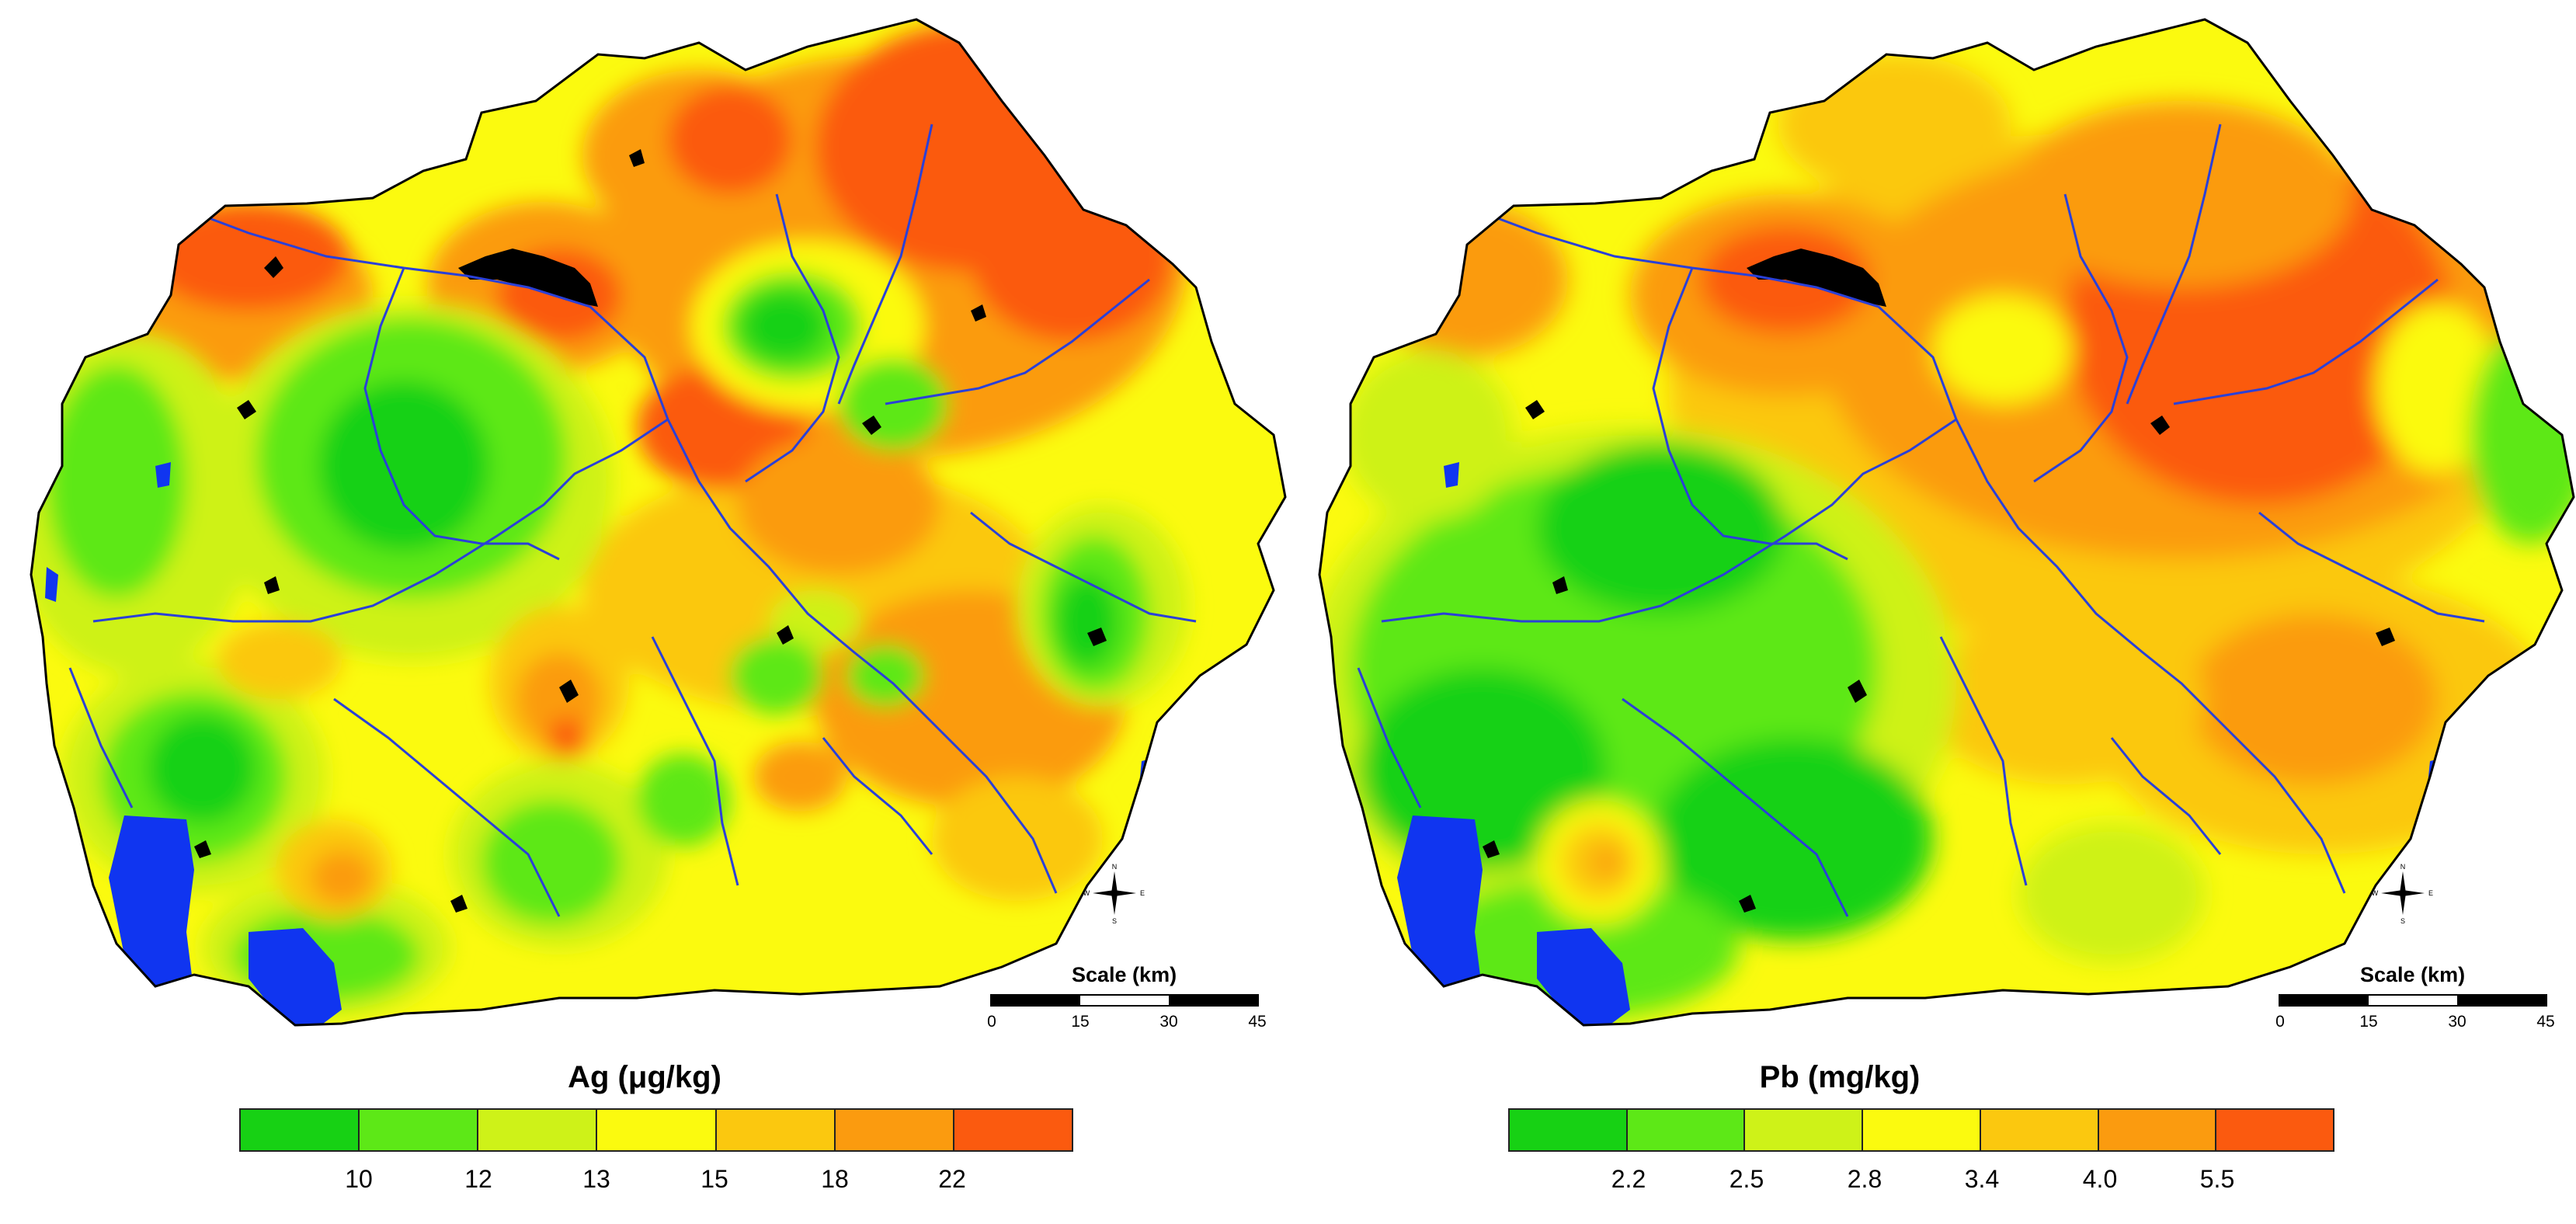 The width and height of the screenshot is (2576, 1224). What do you see at coordinates (714, 1179) in the screenshot?
I see `legend-break-label: 15` at bounding box center [714, 1179].